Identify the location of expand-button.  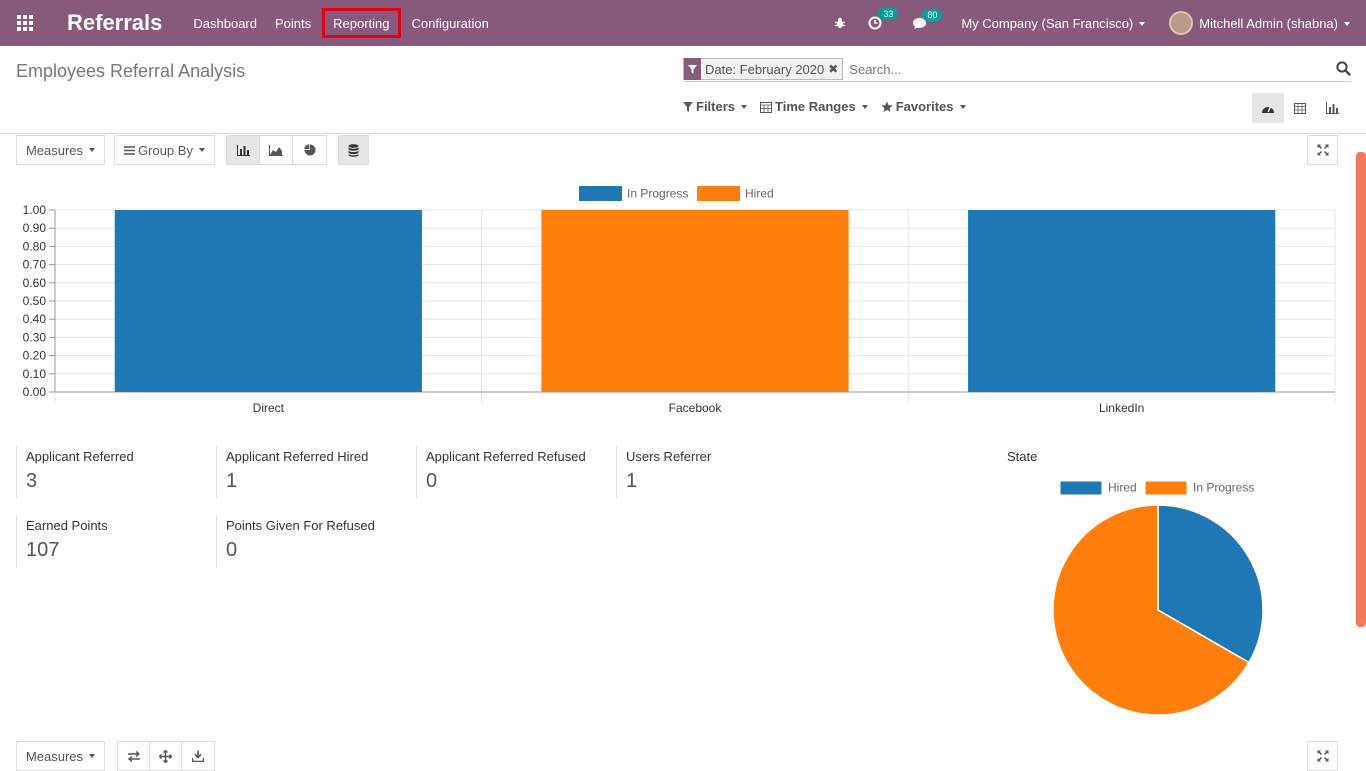
(1322, 150).